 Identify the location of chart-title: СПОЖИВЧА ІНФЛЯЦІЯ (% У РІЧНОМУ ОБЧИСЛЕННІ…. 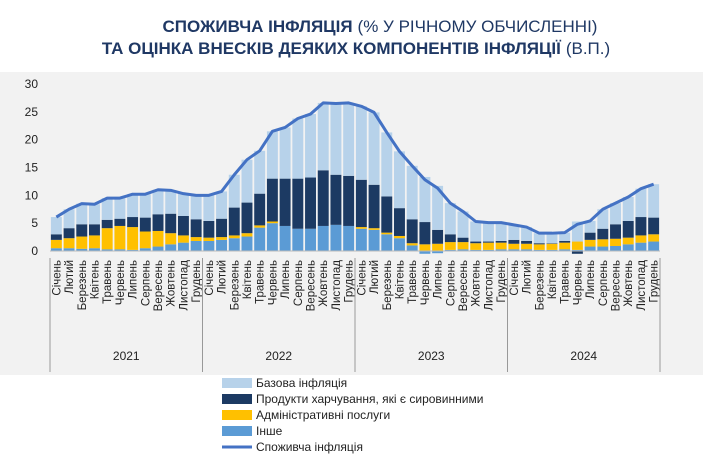
(380, 26).